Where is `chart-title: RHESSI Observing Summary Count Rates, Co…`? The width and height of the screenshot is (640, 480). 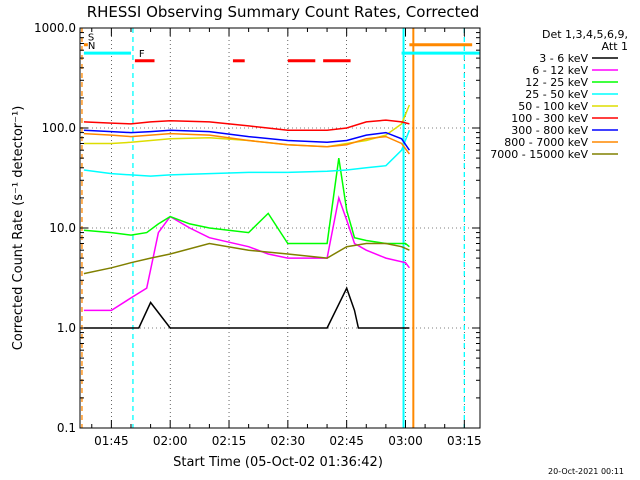
chart-title: RHESSI Observing Summary Count Rates, Co… is located at coordinates (283, 12).